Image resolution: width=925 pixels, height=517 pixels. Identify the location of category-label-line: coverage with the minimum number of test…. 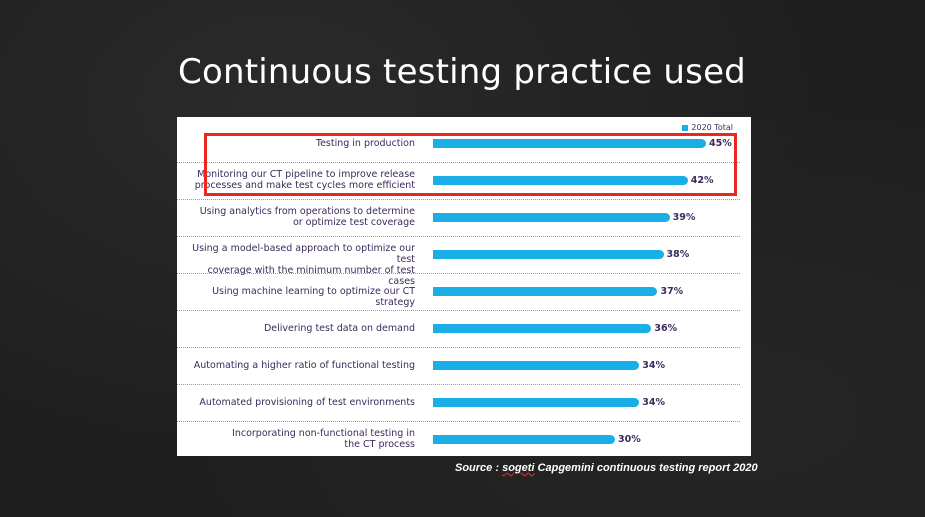
(311, 276).